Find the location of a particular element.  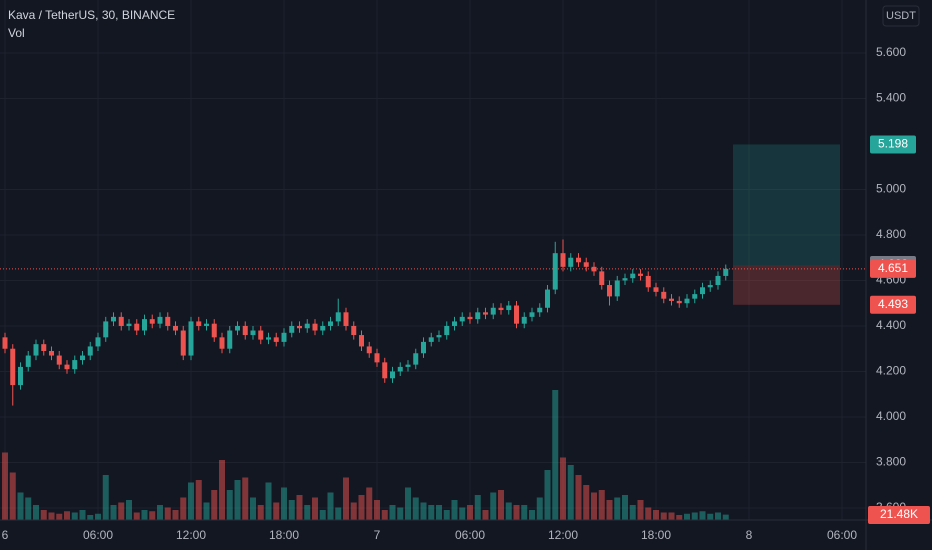

x-tick-label: 18:00 is located at coordinates (284, 535).